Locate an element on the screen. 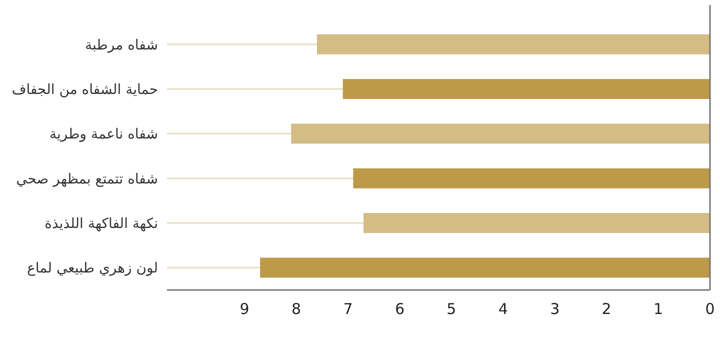 The height and width of the screenshot is (345, 720). y-tick-label: نكهة الفاكهة اللذيذة is located at coordinates (101, 224).